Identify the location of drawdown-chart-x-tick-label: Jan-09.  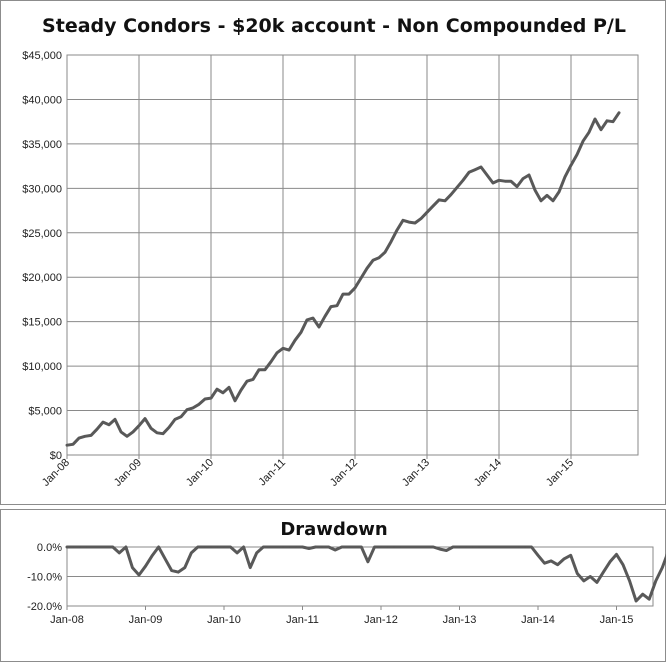
(146, 620).